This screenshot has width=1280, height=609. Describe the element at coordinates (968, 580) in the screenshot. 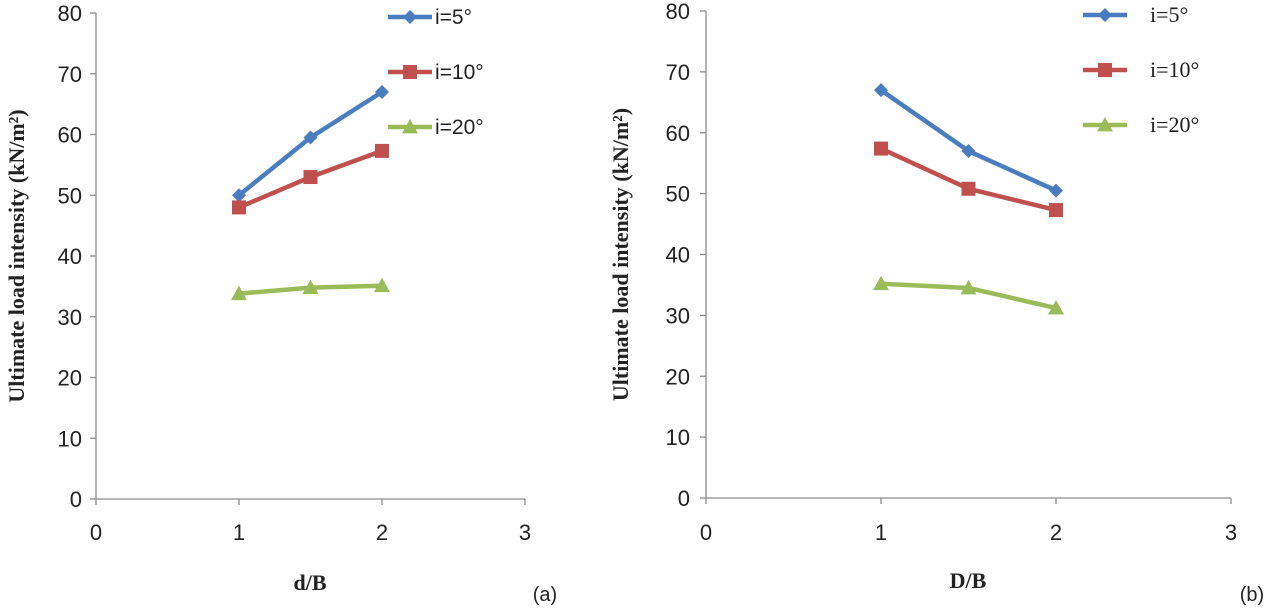

I see `x-axis-label: D/B` at that location.